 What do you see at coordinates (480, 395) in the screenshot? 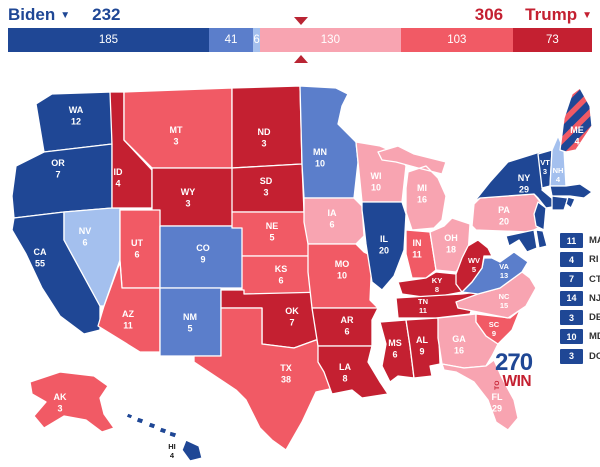
I see `state-FL` at bounding box center [480, 395].